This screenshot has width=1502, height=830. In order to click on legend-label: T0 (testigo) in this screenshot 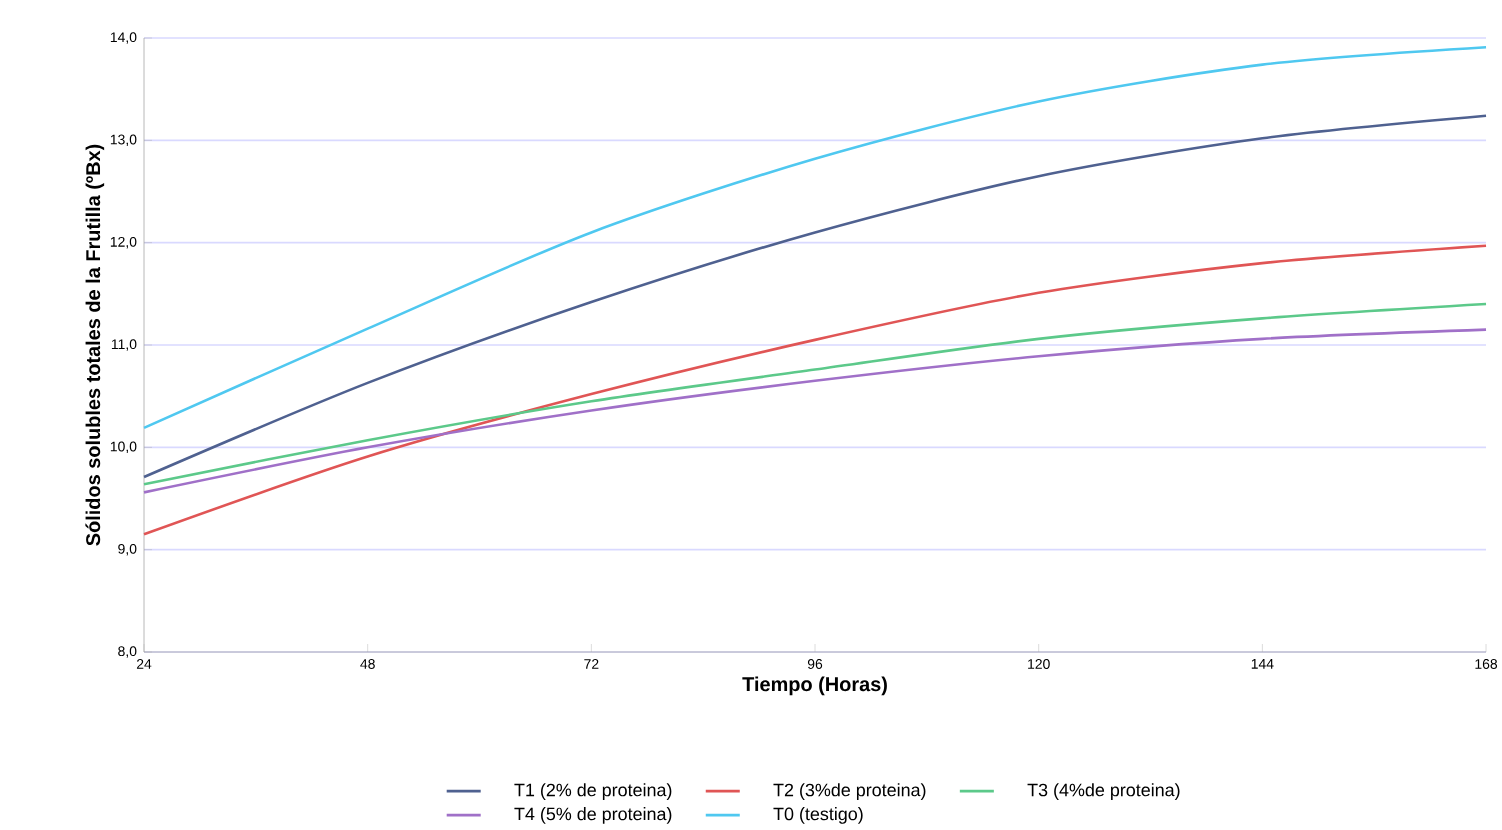, I will do `click(818, 815)`.